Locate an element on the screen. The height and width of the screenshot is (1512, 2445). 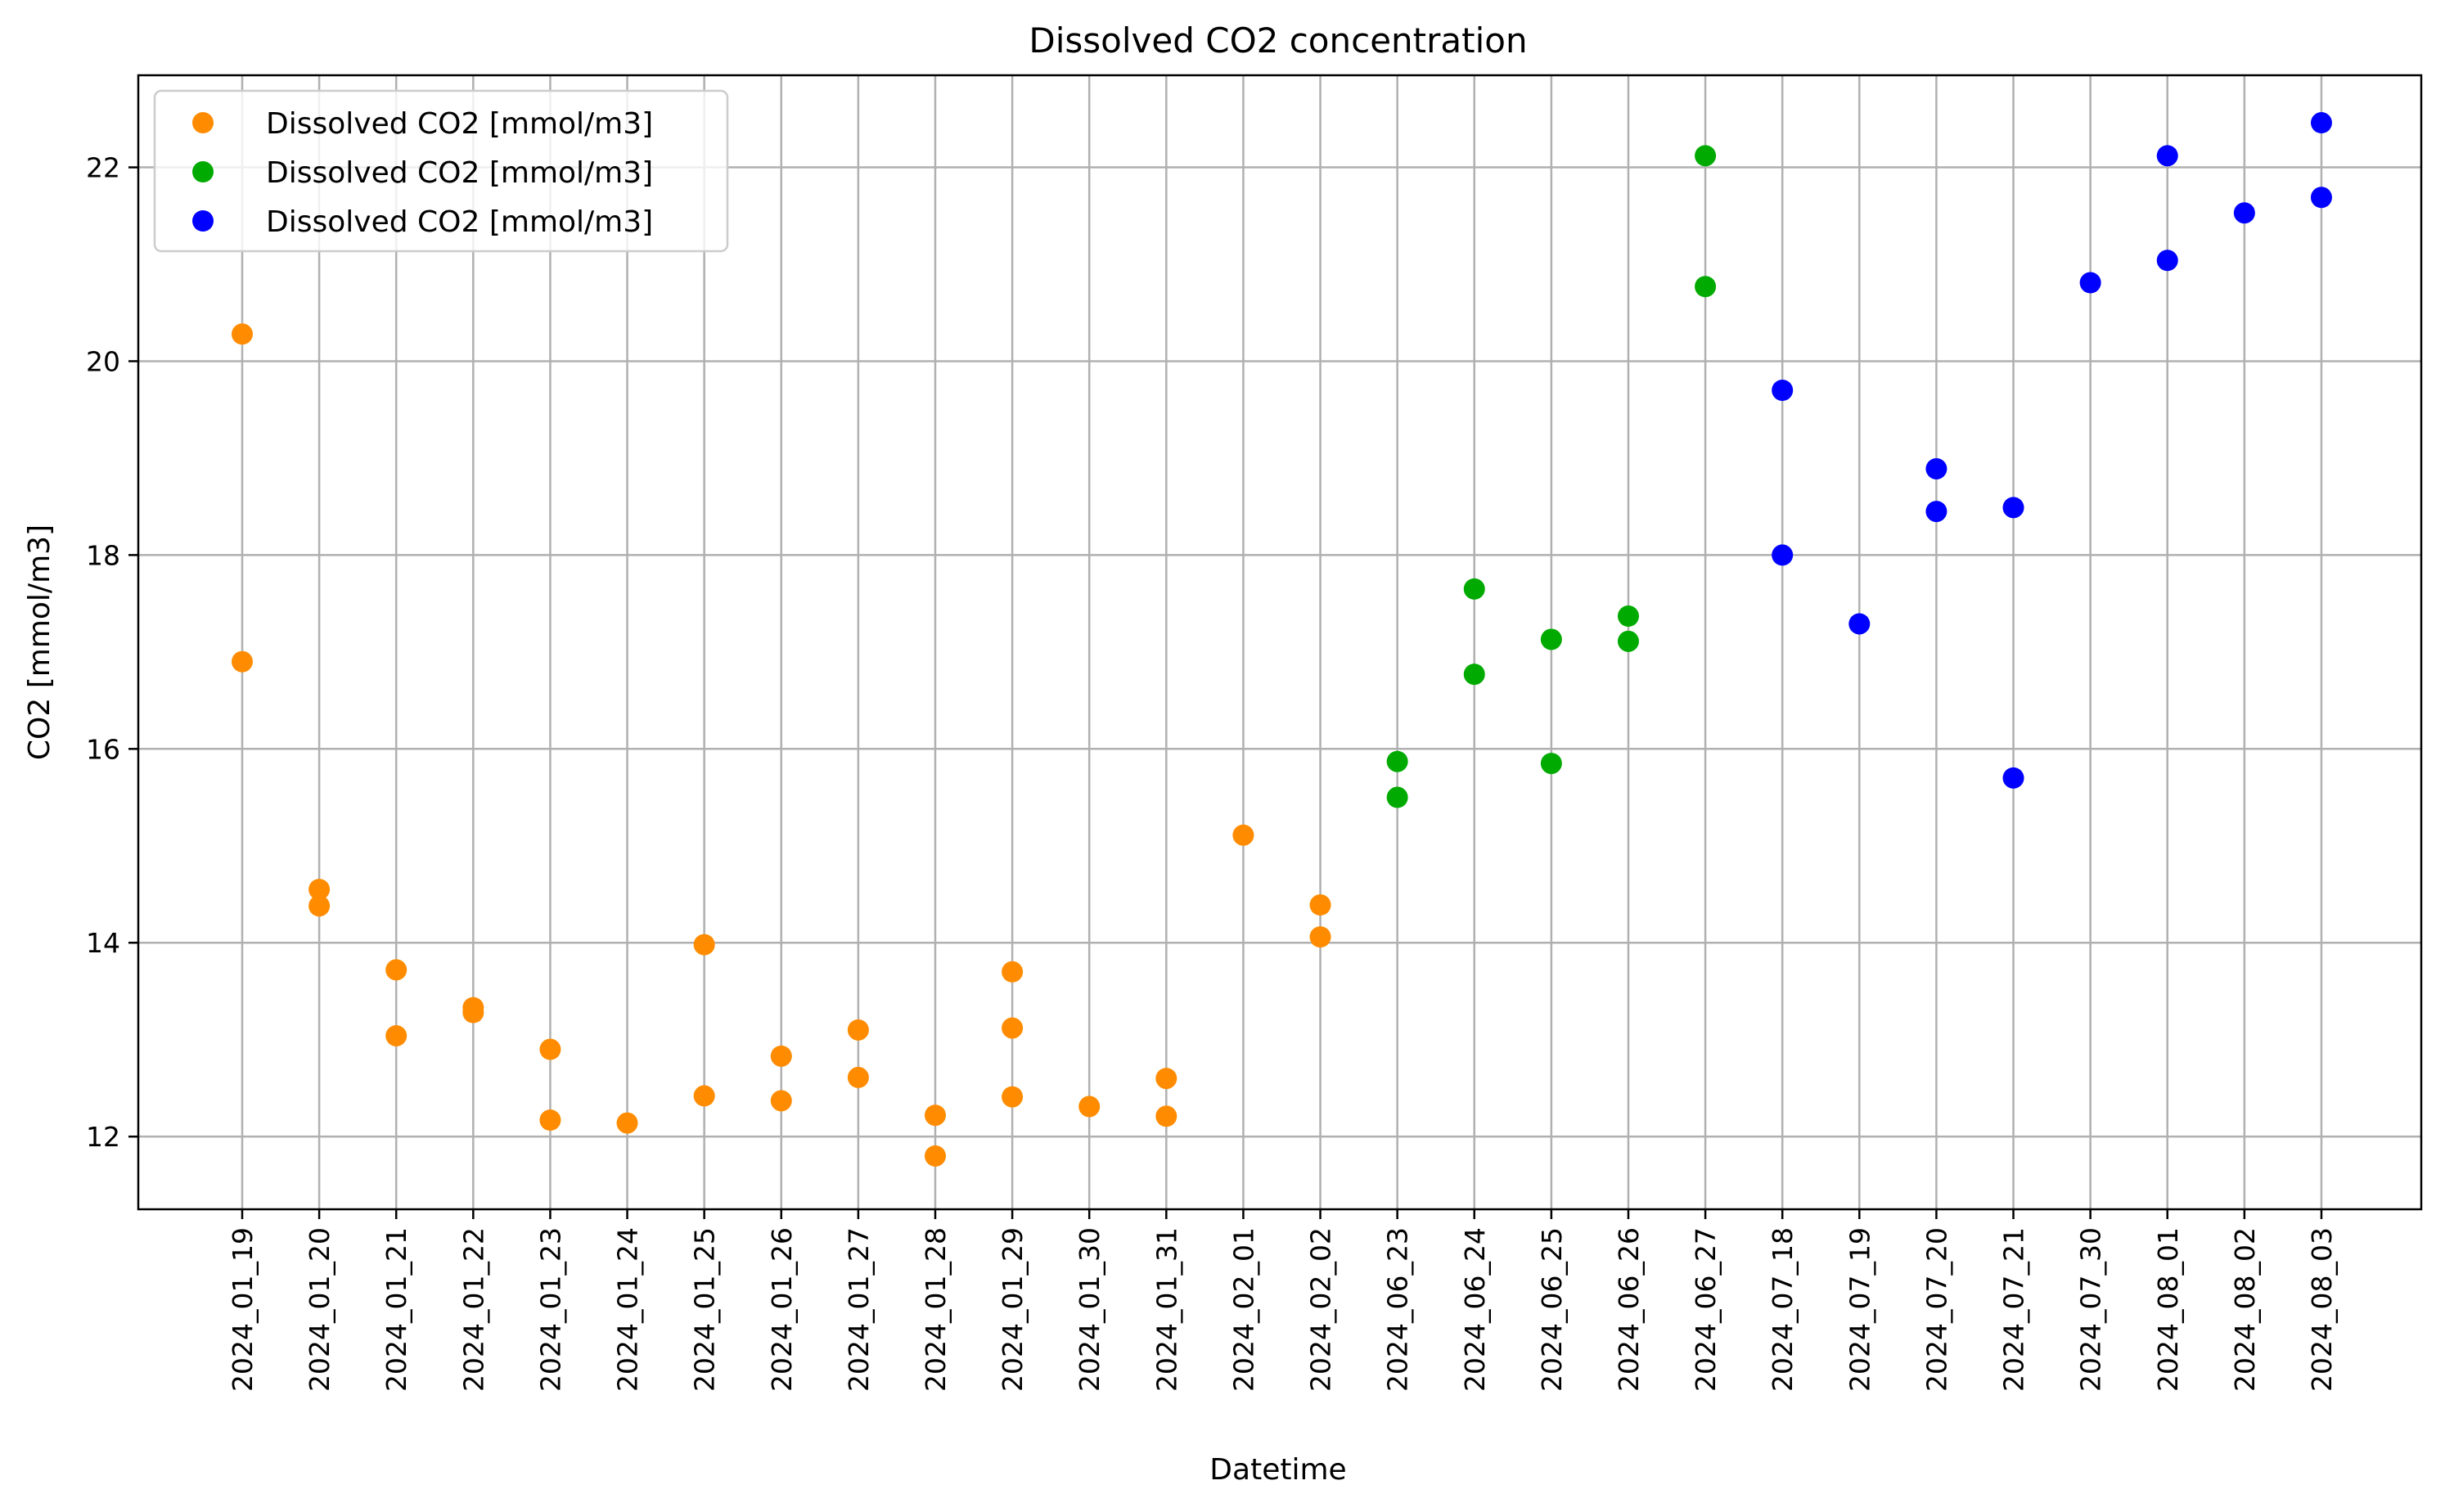
x-tick-label: 2024_08_03 is located at coordinates (2322, 1310).